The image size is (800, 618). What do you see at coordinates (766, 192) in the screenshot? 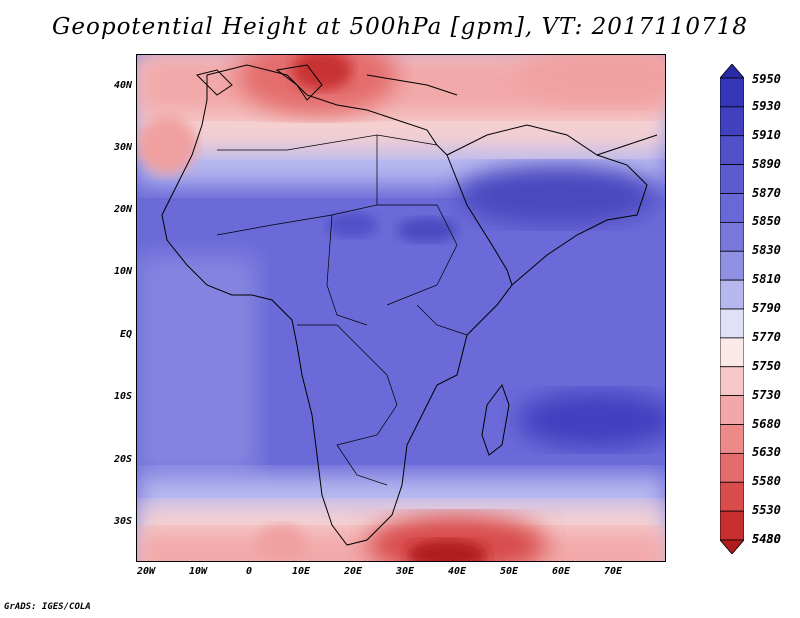
I see `colorbar-level-label: 5870` at bounding box center [766, 192].